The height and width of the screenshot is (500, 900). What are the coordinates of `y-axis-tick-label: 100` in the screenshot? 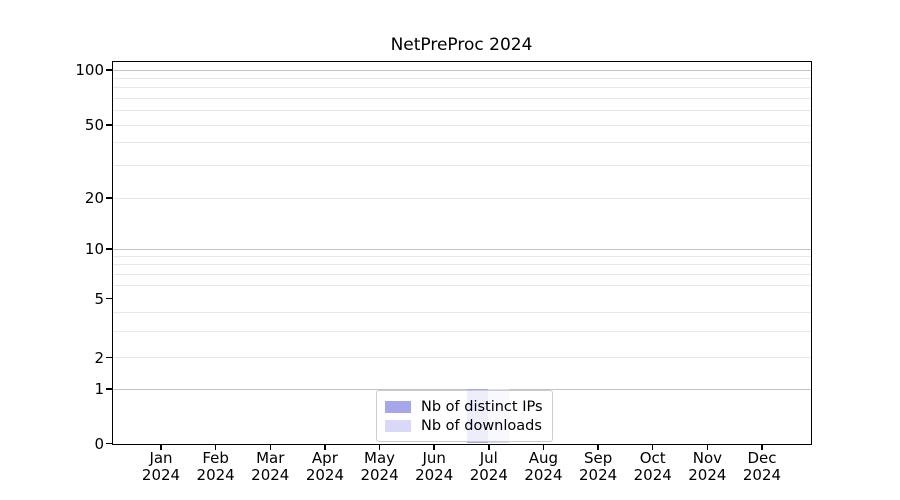 It's located at (89, 70).